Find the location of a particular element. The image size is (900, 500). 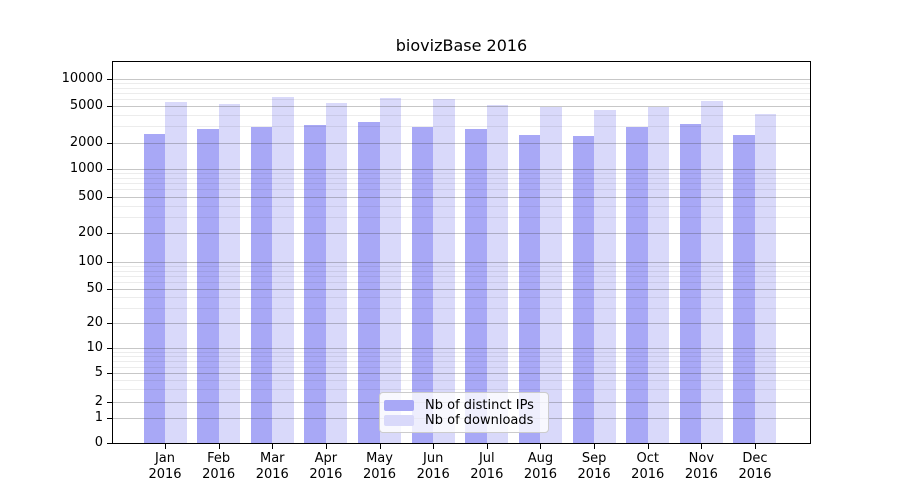

bar-distinct-ips-jul is located at coordinates (476, 286).